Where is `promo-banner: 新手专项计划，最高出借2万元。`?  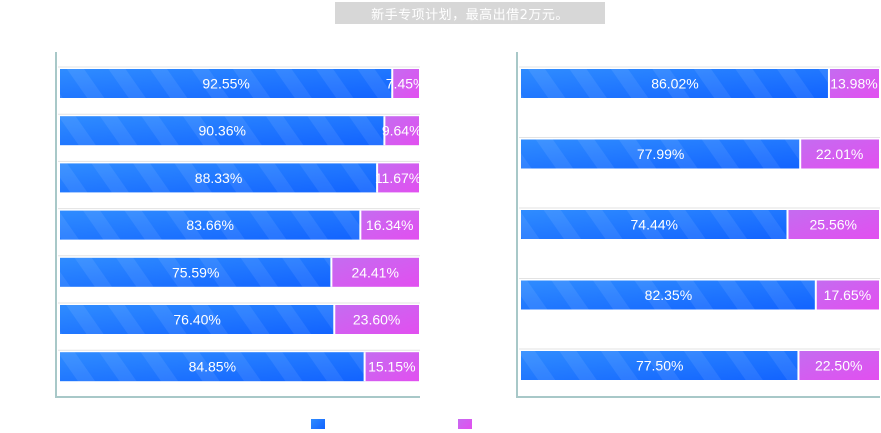 promo-banner: 新手专项计划，最高出借2万元。 is located at coordinates (470, 13).